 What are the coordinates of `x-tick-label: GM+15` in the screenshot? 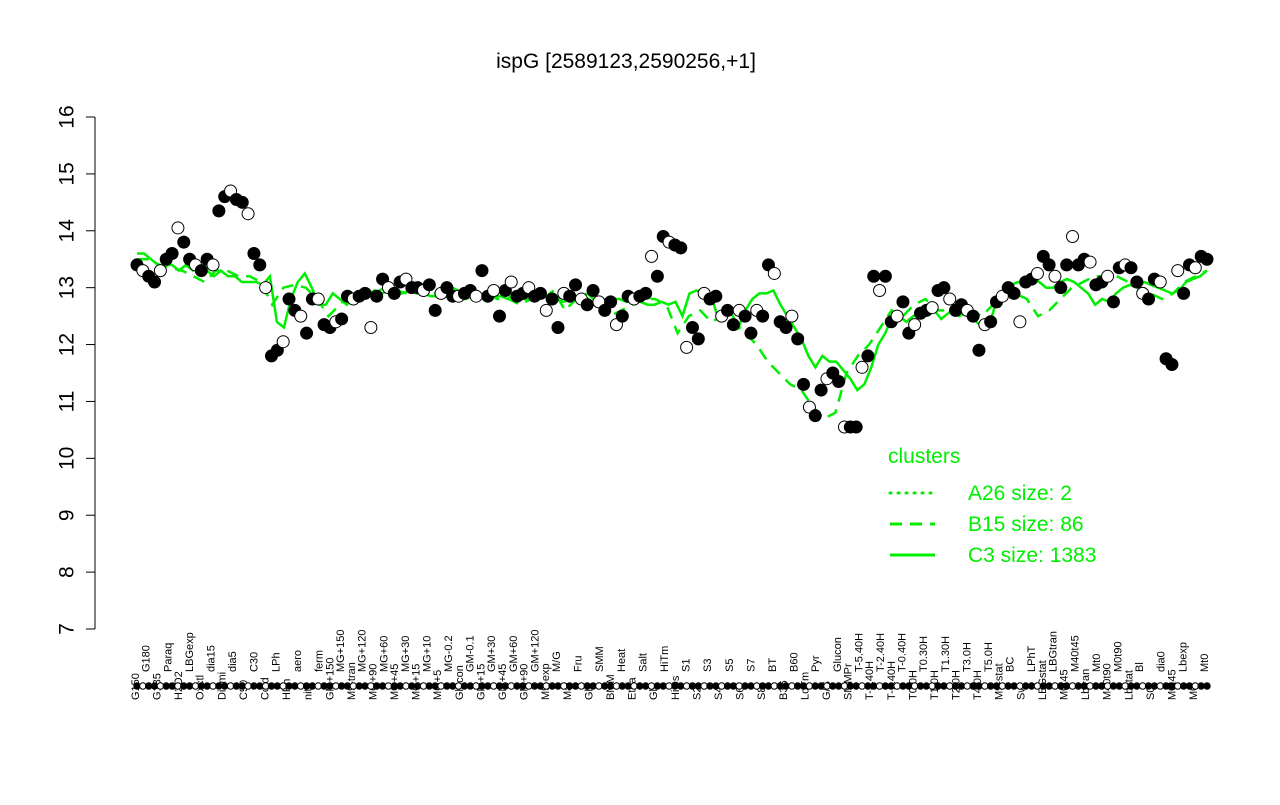 It's located at (481, 682).